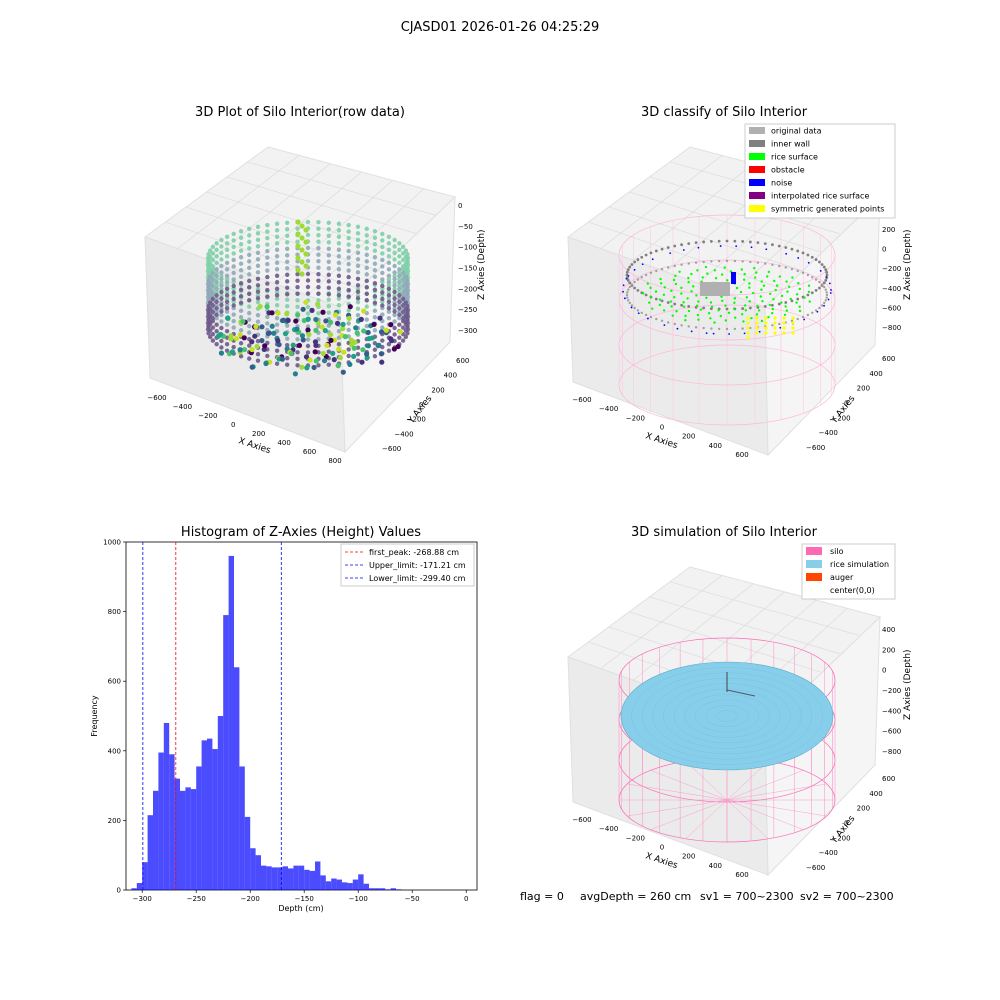 The width and height of the screenshot is (1000, 1000). What do you see at coordinates (358, 899) in the screenshot?
I see `x-tick-label: −100` at bounding box center [358, 899].